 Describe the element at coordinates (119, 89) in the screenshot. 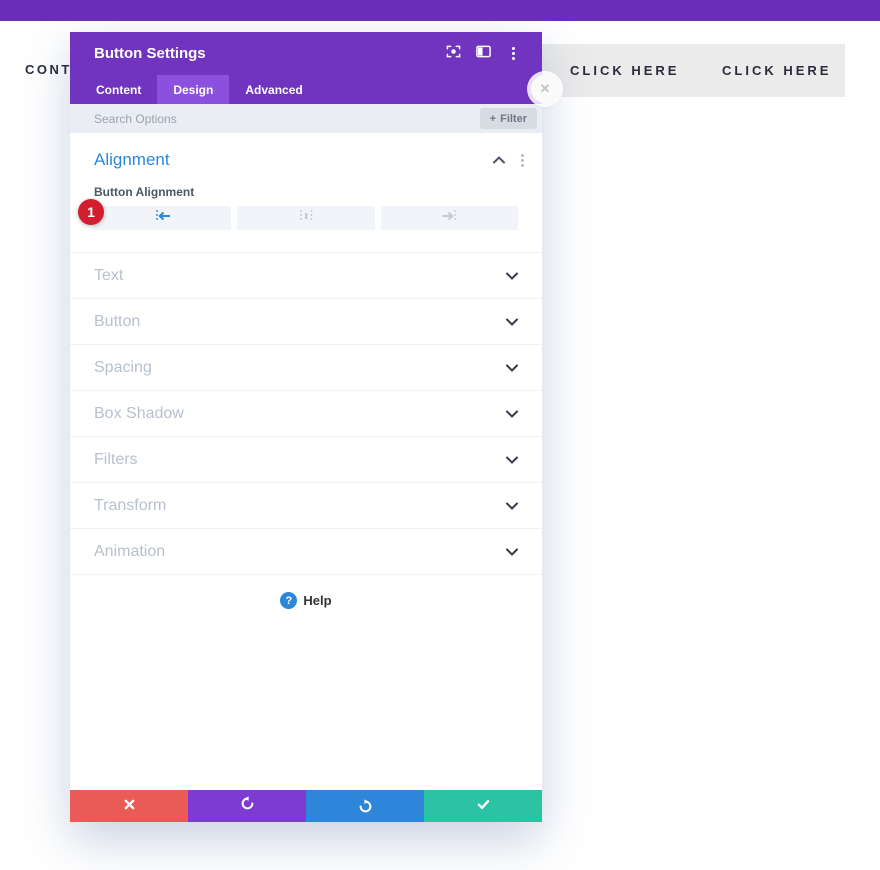

I see `tab-content: Content` at that location.